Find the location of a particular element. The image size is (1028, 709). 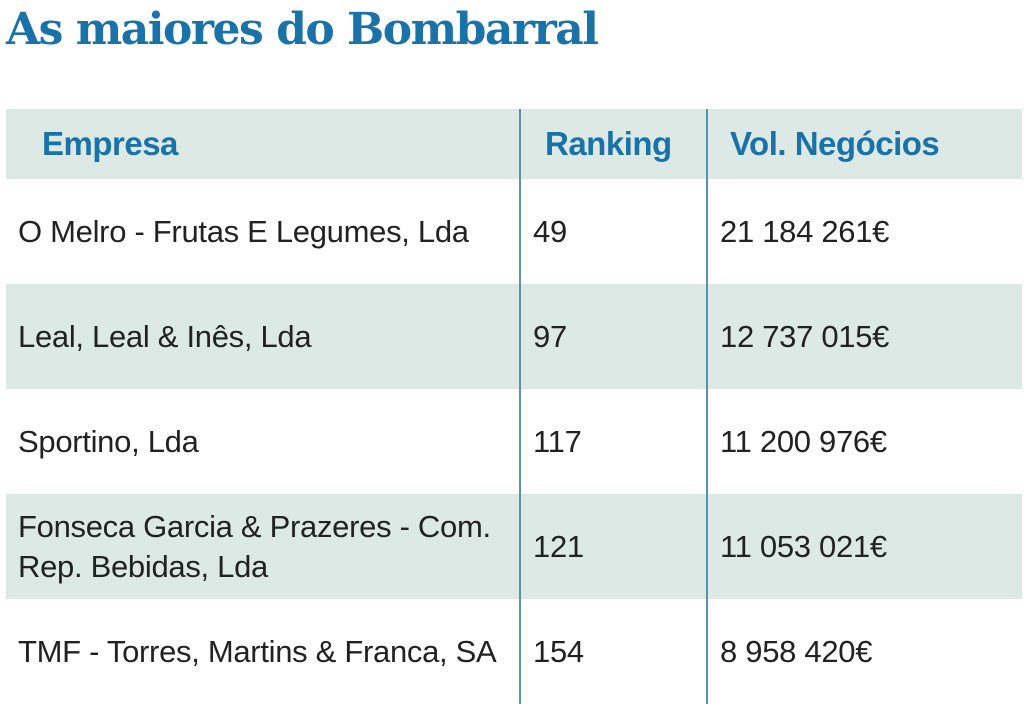

table-row: Sportino, Lda 117 11 200 976€ is located at coordinates (514, 441).